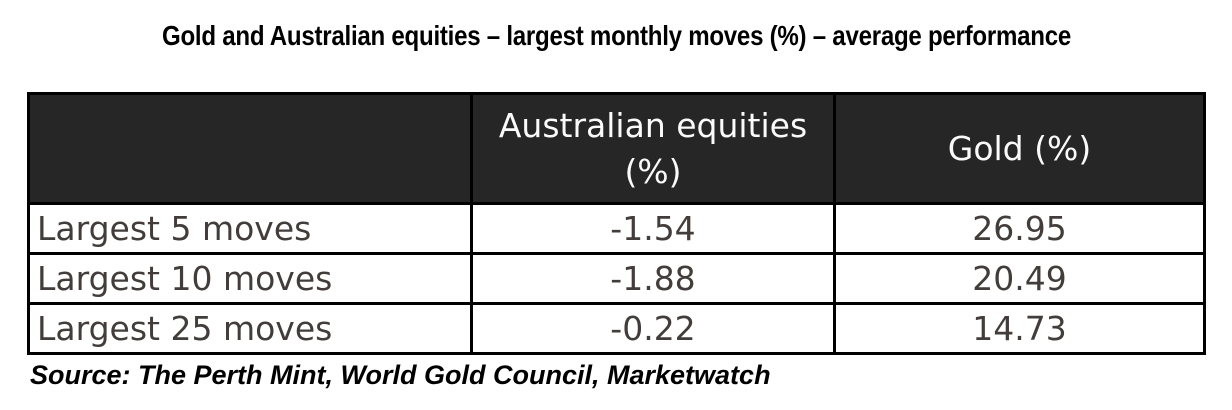 This screenshot has height=410, width=1232. I want to click on header-cell-gold: Gold (%), so click(1019, 148).